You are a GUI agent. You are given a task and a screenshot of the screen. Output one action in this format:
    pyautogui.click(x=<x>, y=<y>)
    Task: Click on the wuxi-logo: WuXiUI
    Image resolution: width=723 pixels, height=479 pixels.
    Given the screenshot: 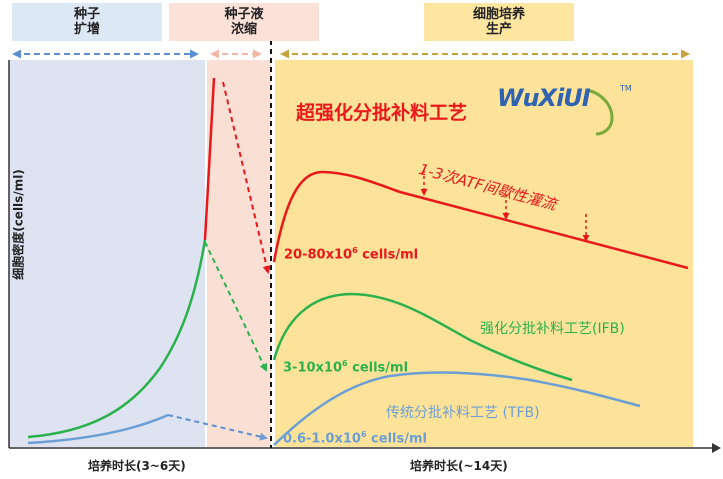 What is the action you would take?
    pyautogui.click(x=544, y=98)
    